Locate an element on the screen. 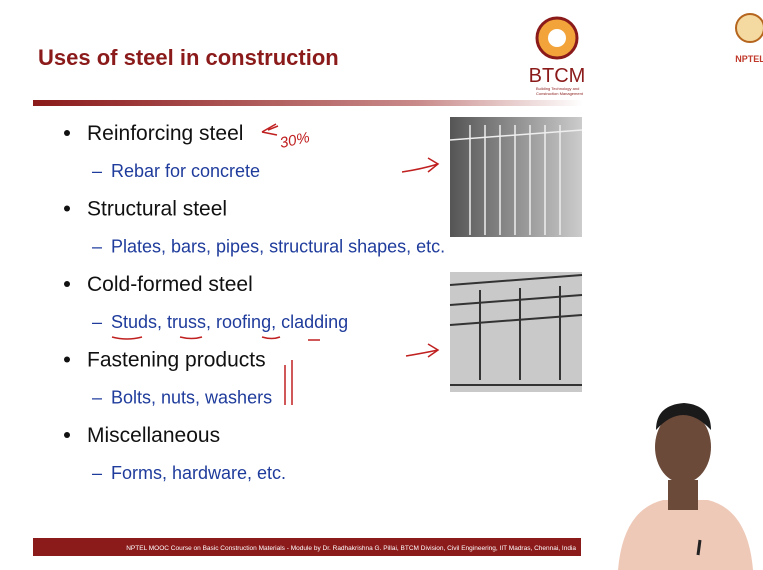  rebar-lines is located at coordinates (516, 180).